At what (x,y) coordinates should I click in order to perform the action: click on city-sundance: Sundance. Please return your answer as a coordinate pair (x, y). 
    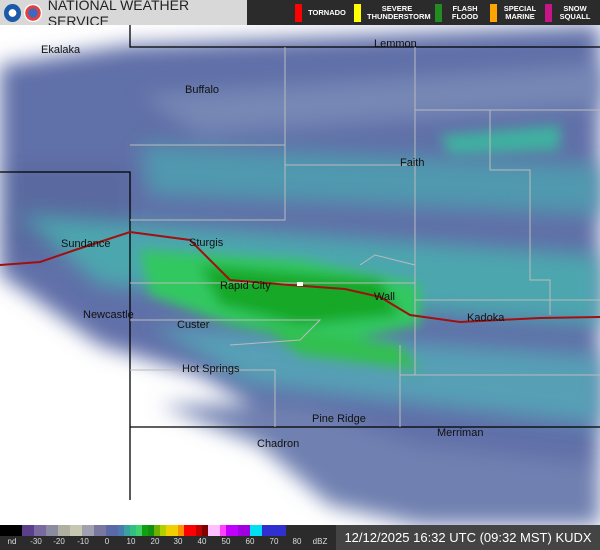
    Looking at the image, I should click on (86, 244).